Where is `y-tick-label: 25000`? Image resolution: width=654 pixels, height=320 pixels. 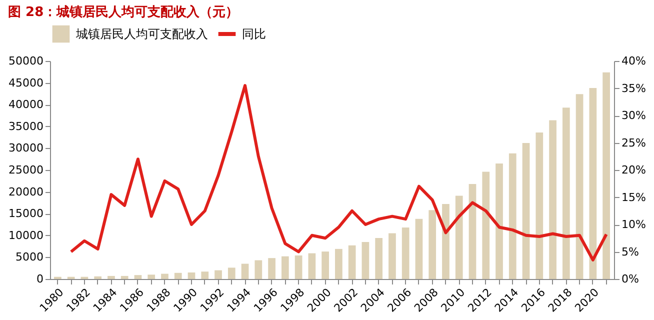 y-tick-label: 25000 is located at coordinates (26, 170).